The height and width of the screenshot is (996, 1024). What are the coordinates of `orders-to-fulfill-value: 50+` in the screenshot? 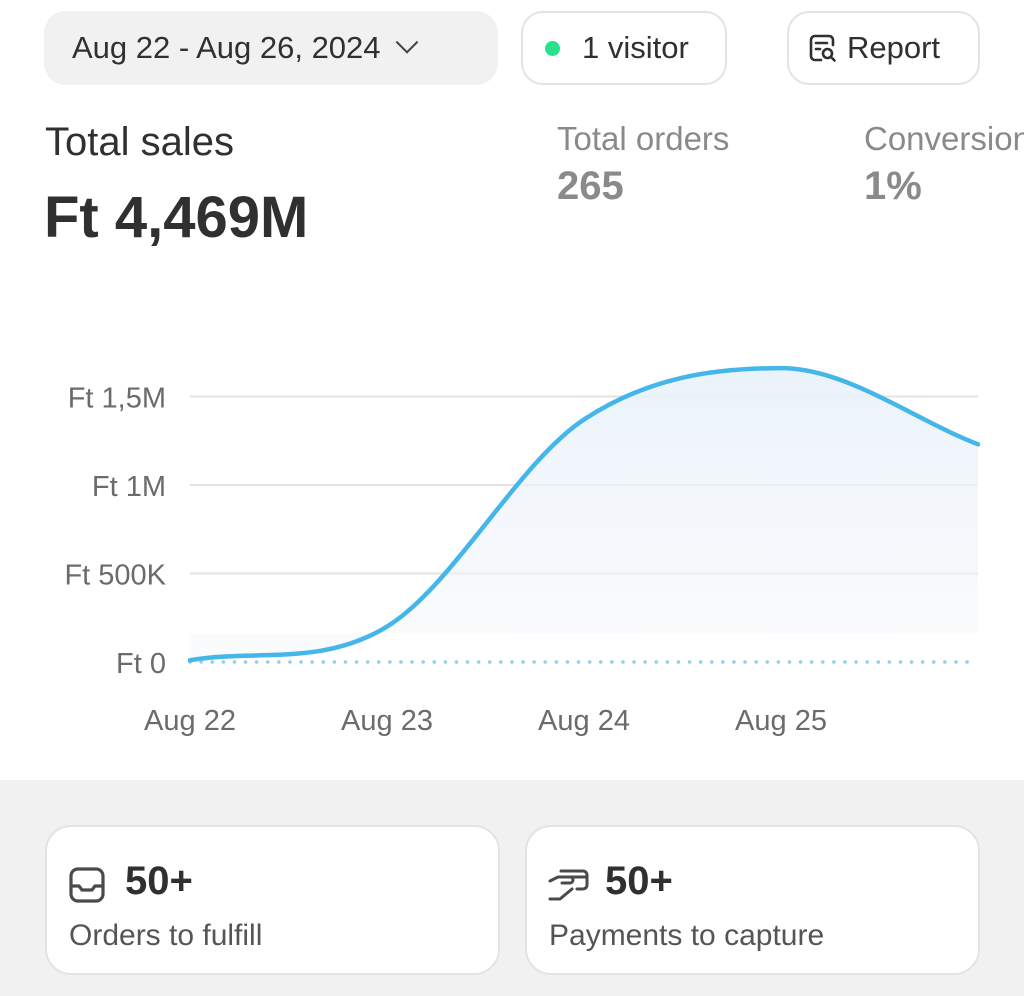 It's located at (159, 881).